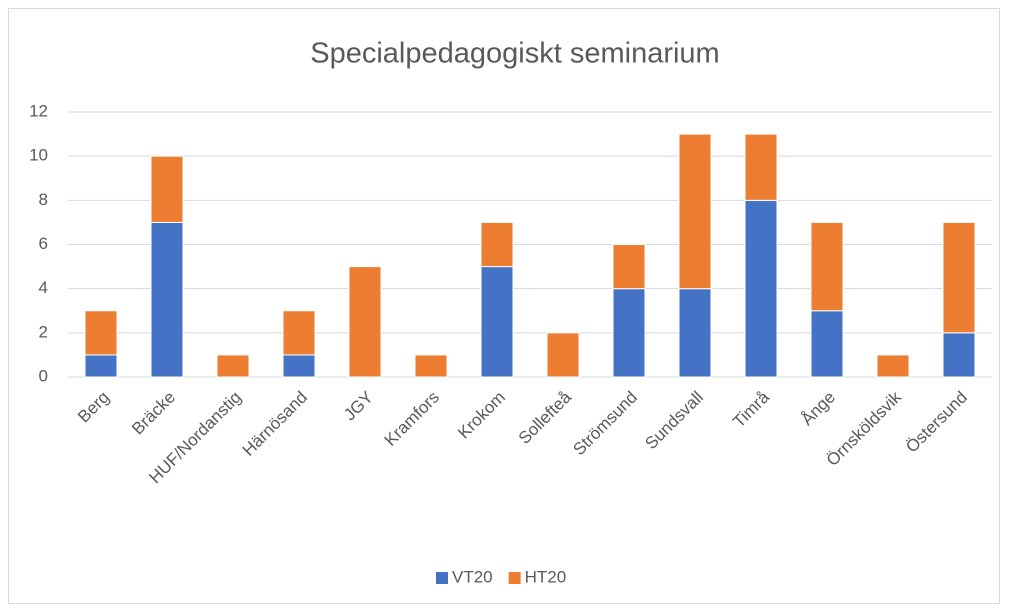 Image resolution: width=1009 pixels, height=610 pixels. Describe the element at coordinates (43, 331) in the screenshot. I see `y-tick-label: 2` at that location.